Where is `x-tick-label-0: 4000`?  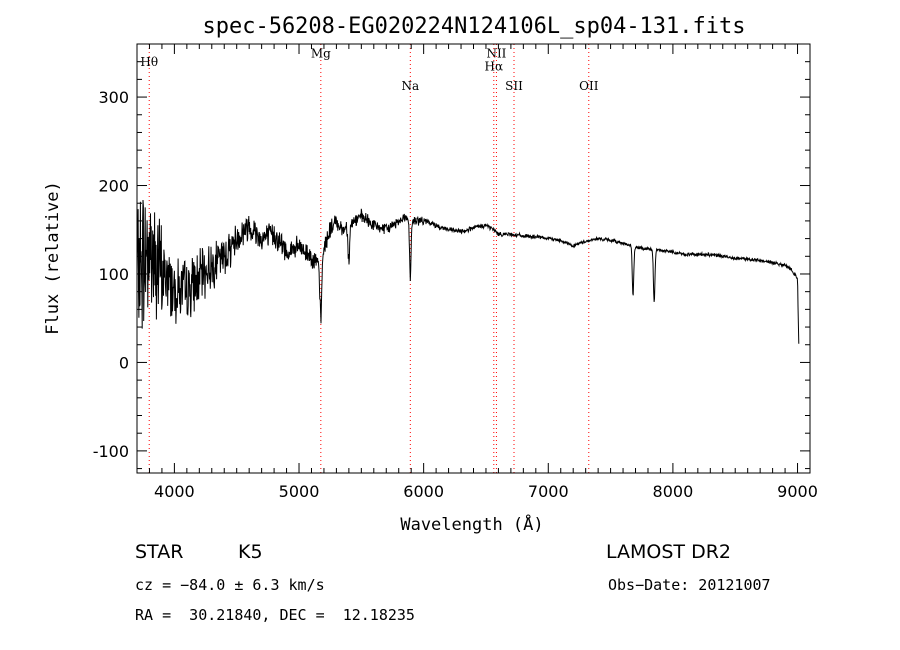
x-tick-label-0: 4000 is located at coordinates (174, 491).